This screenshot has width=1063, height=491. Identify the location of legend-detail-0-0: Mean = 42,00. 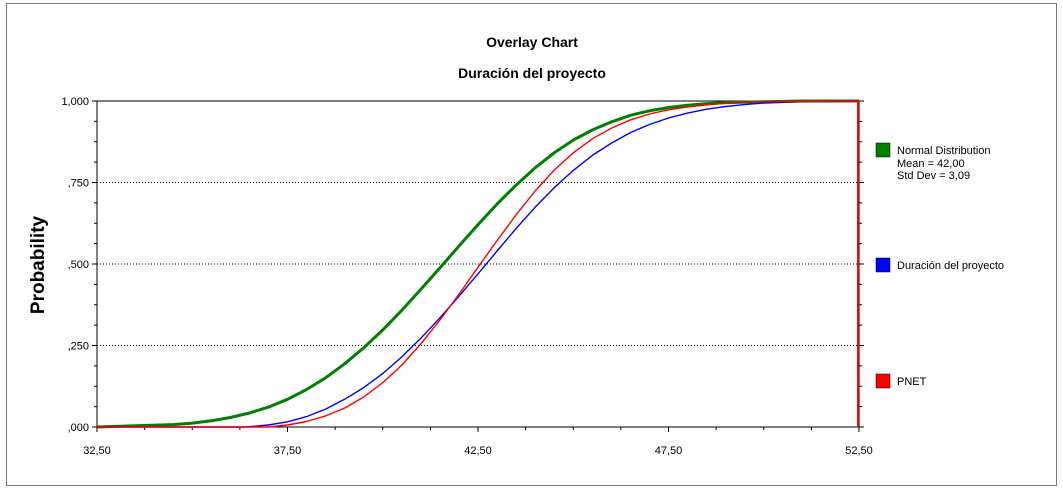
(931, 164).